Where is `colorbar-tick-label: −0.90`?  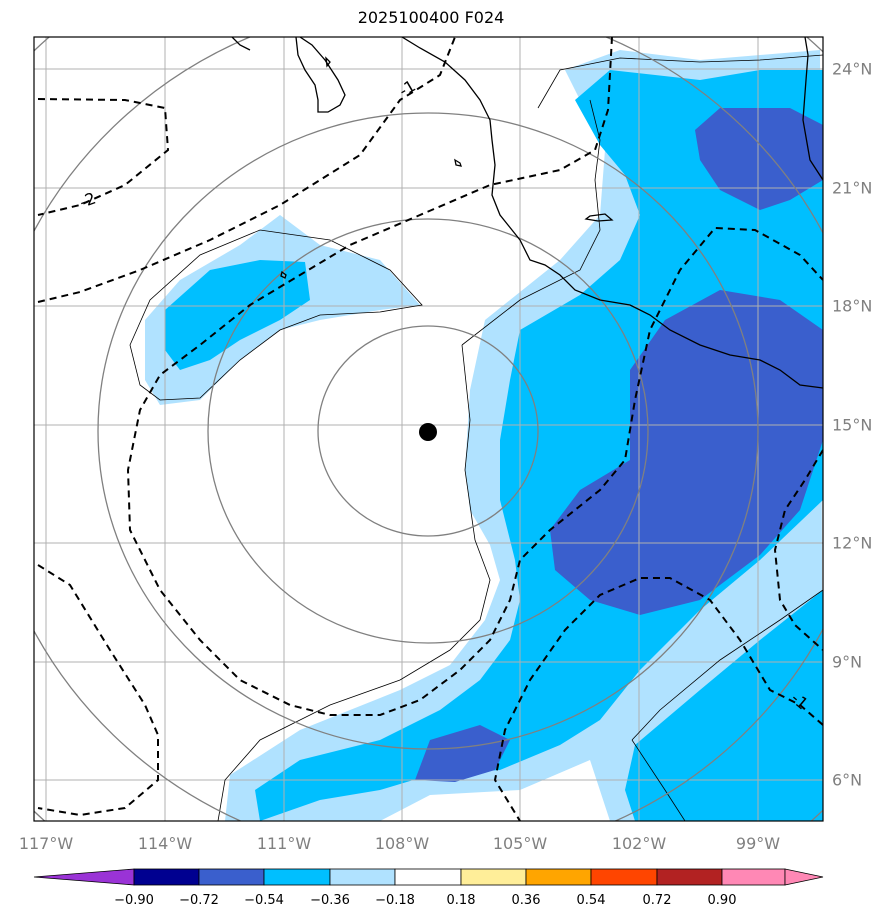
colorbar-tick-label: −0.90 is located at coordinates (134, 900).